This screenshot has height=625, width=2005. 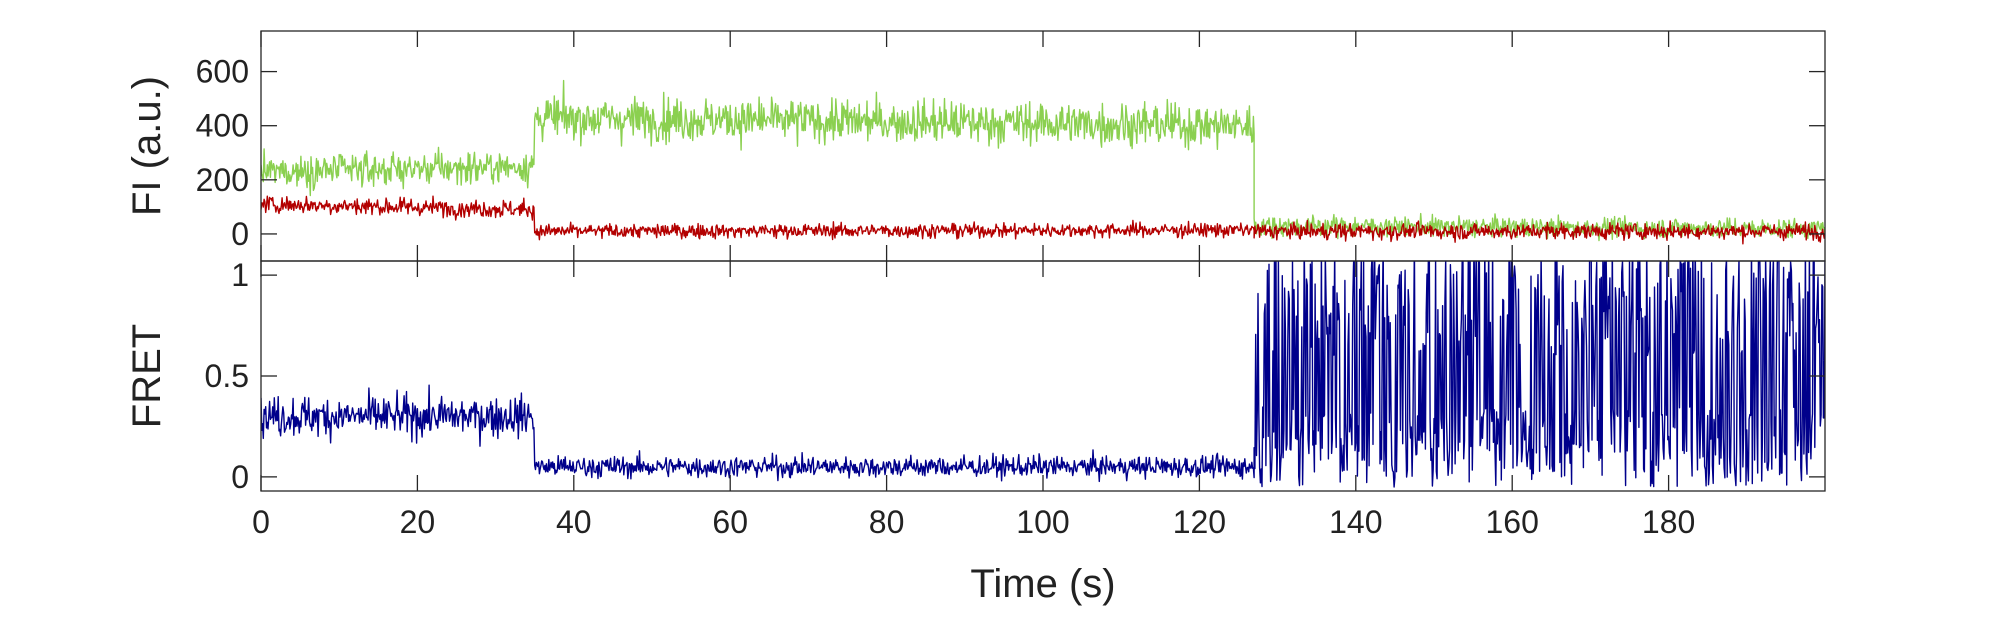 What do you see at coordinates (574, 522) in the screenshot?
I see `x-tick-label: 40` at bounding box center [574, 522].